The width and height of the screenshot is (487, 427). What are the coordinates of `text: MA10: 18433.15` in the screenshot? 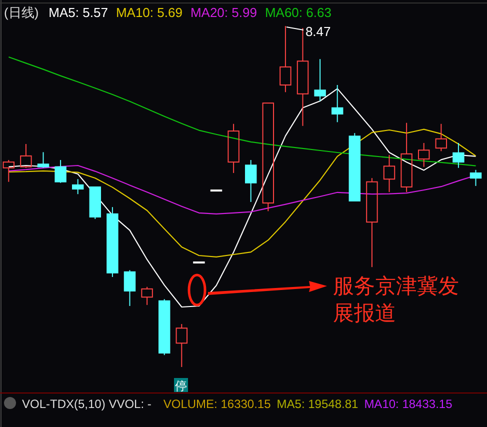 It's located at (408, 404).